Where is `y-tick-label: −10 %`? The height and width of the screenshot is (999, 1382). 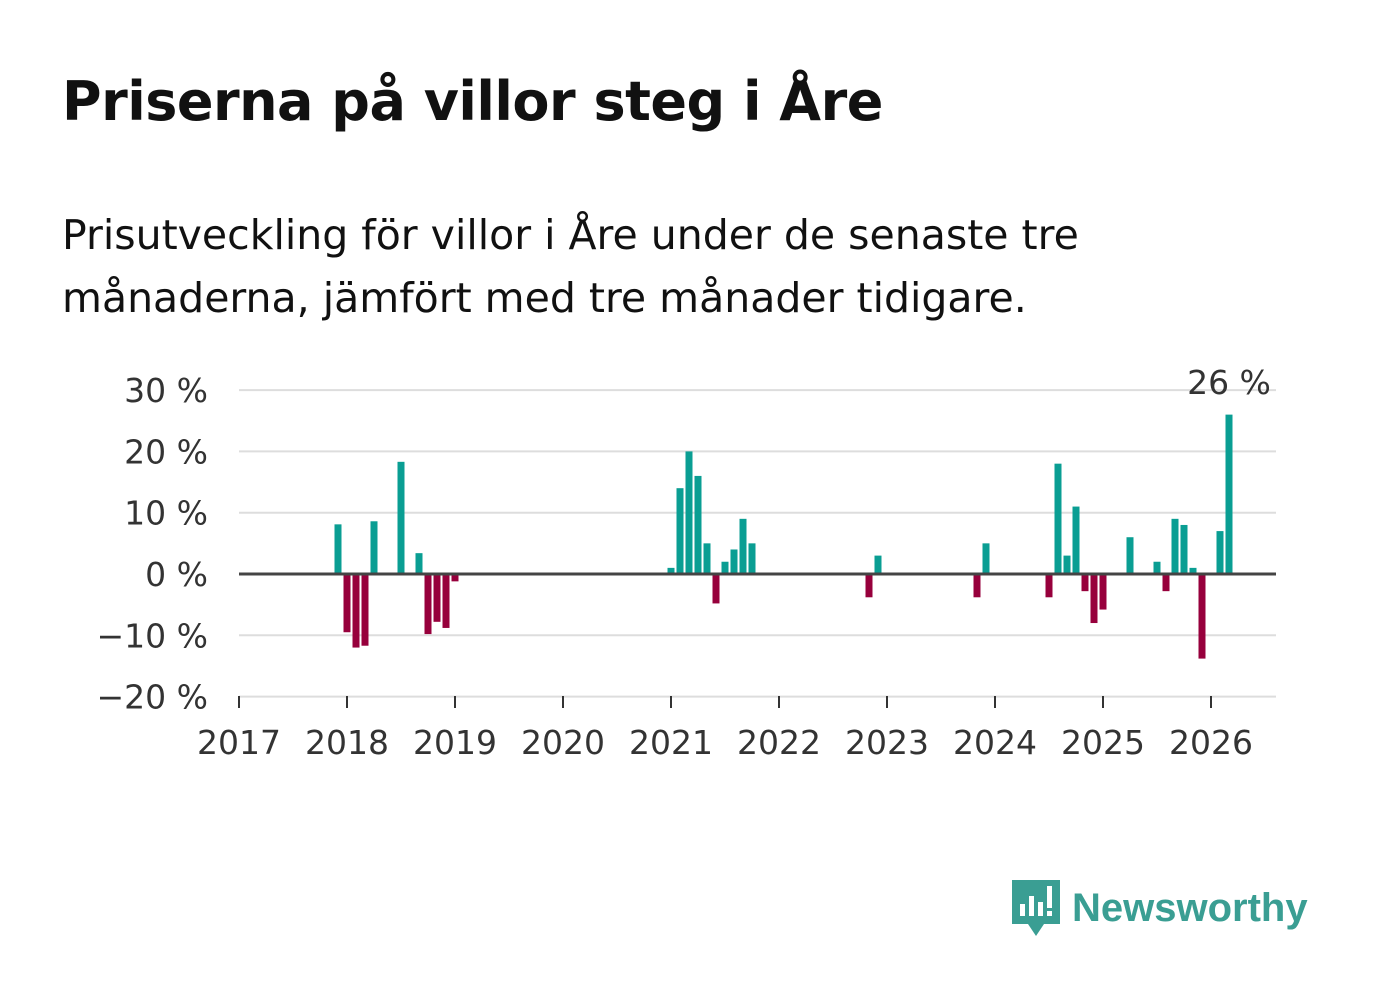
y-tick-label: −10 % is located at coordinates (153, 635).